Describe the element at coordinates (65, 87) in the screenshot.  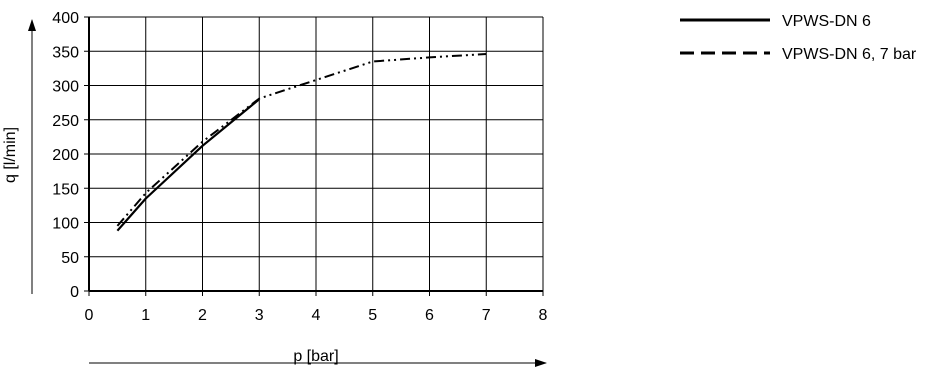
I see `y-tick-label: 300` at that location.